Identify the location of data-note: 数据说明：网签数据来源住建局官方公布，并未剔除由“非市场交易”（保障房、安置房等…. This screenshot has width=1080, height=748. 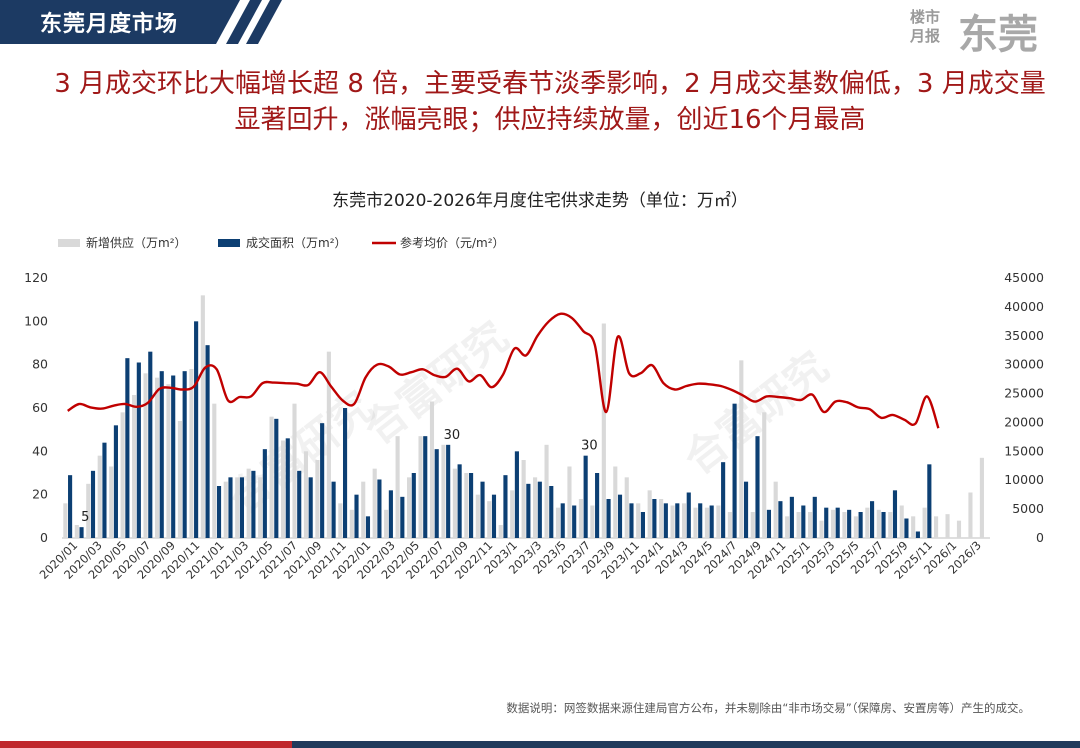
(768, 708).